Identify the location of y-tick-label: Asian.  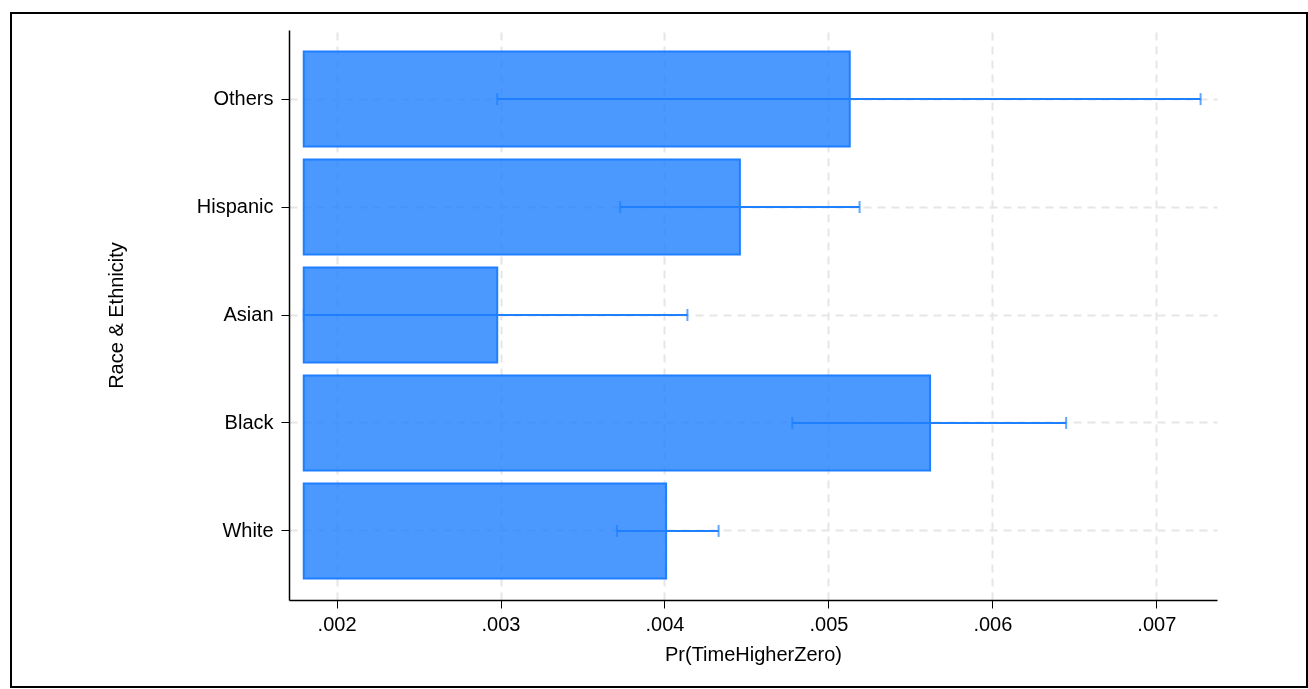
(248, 314).